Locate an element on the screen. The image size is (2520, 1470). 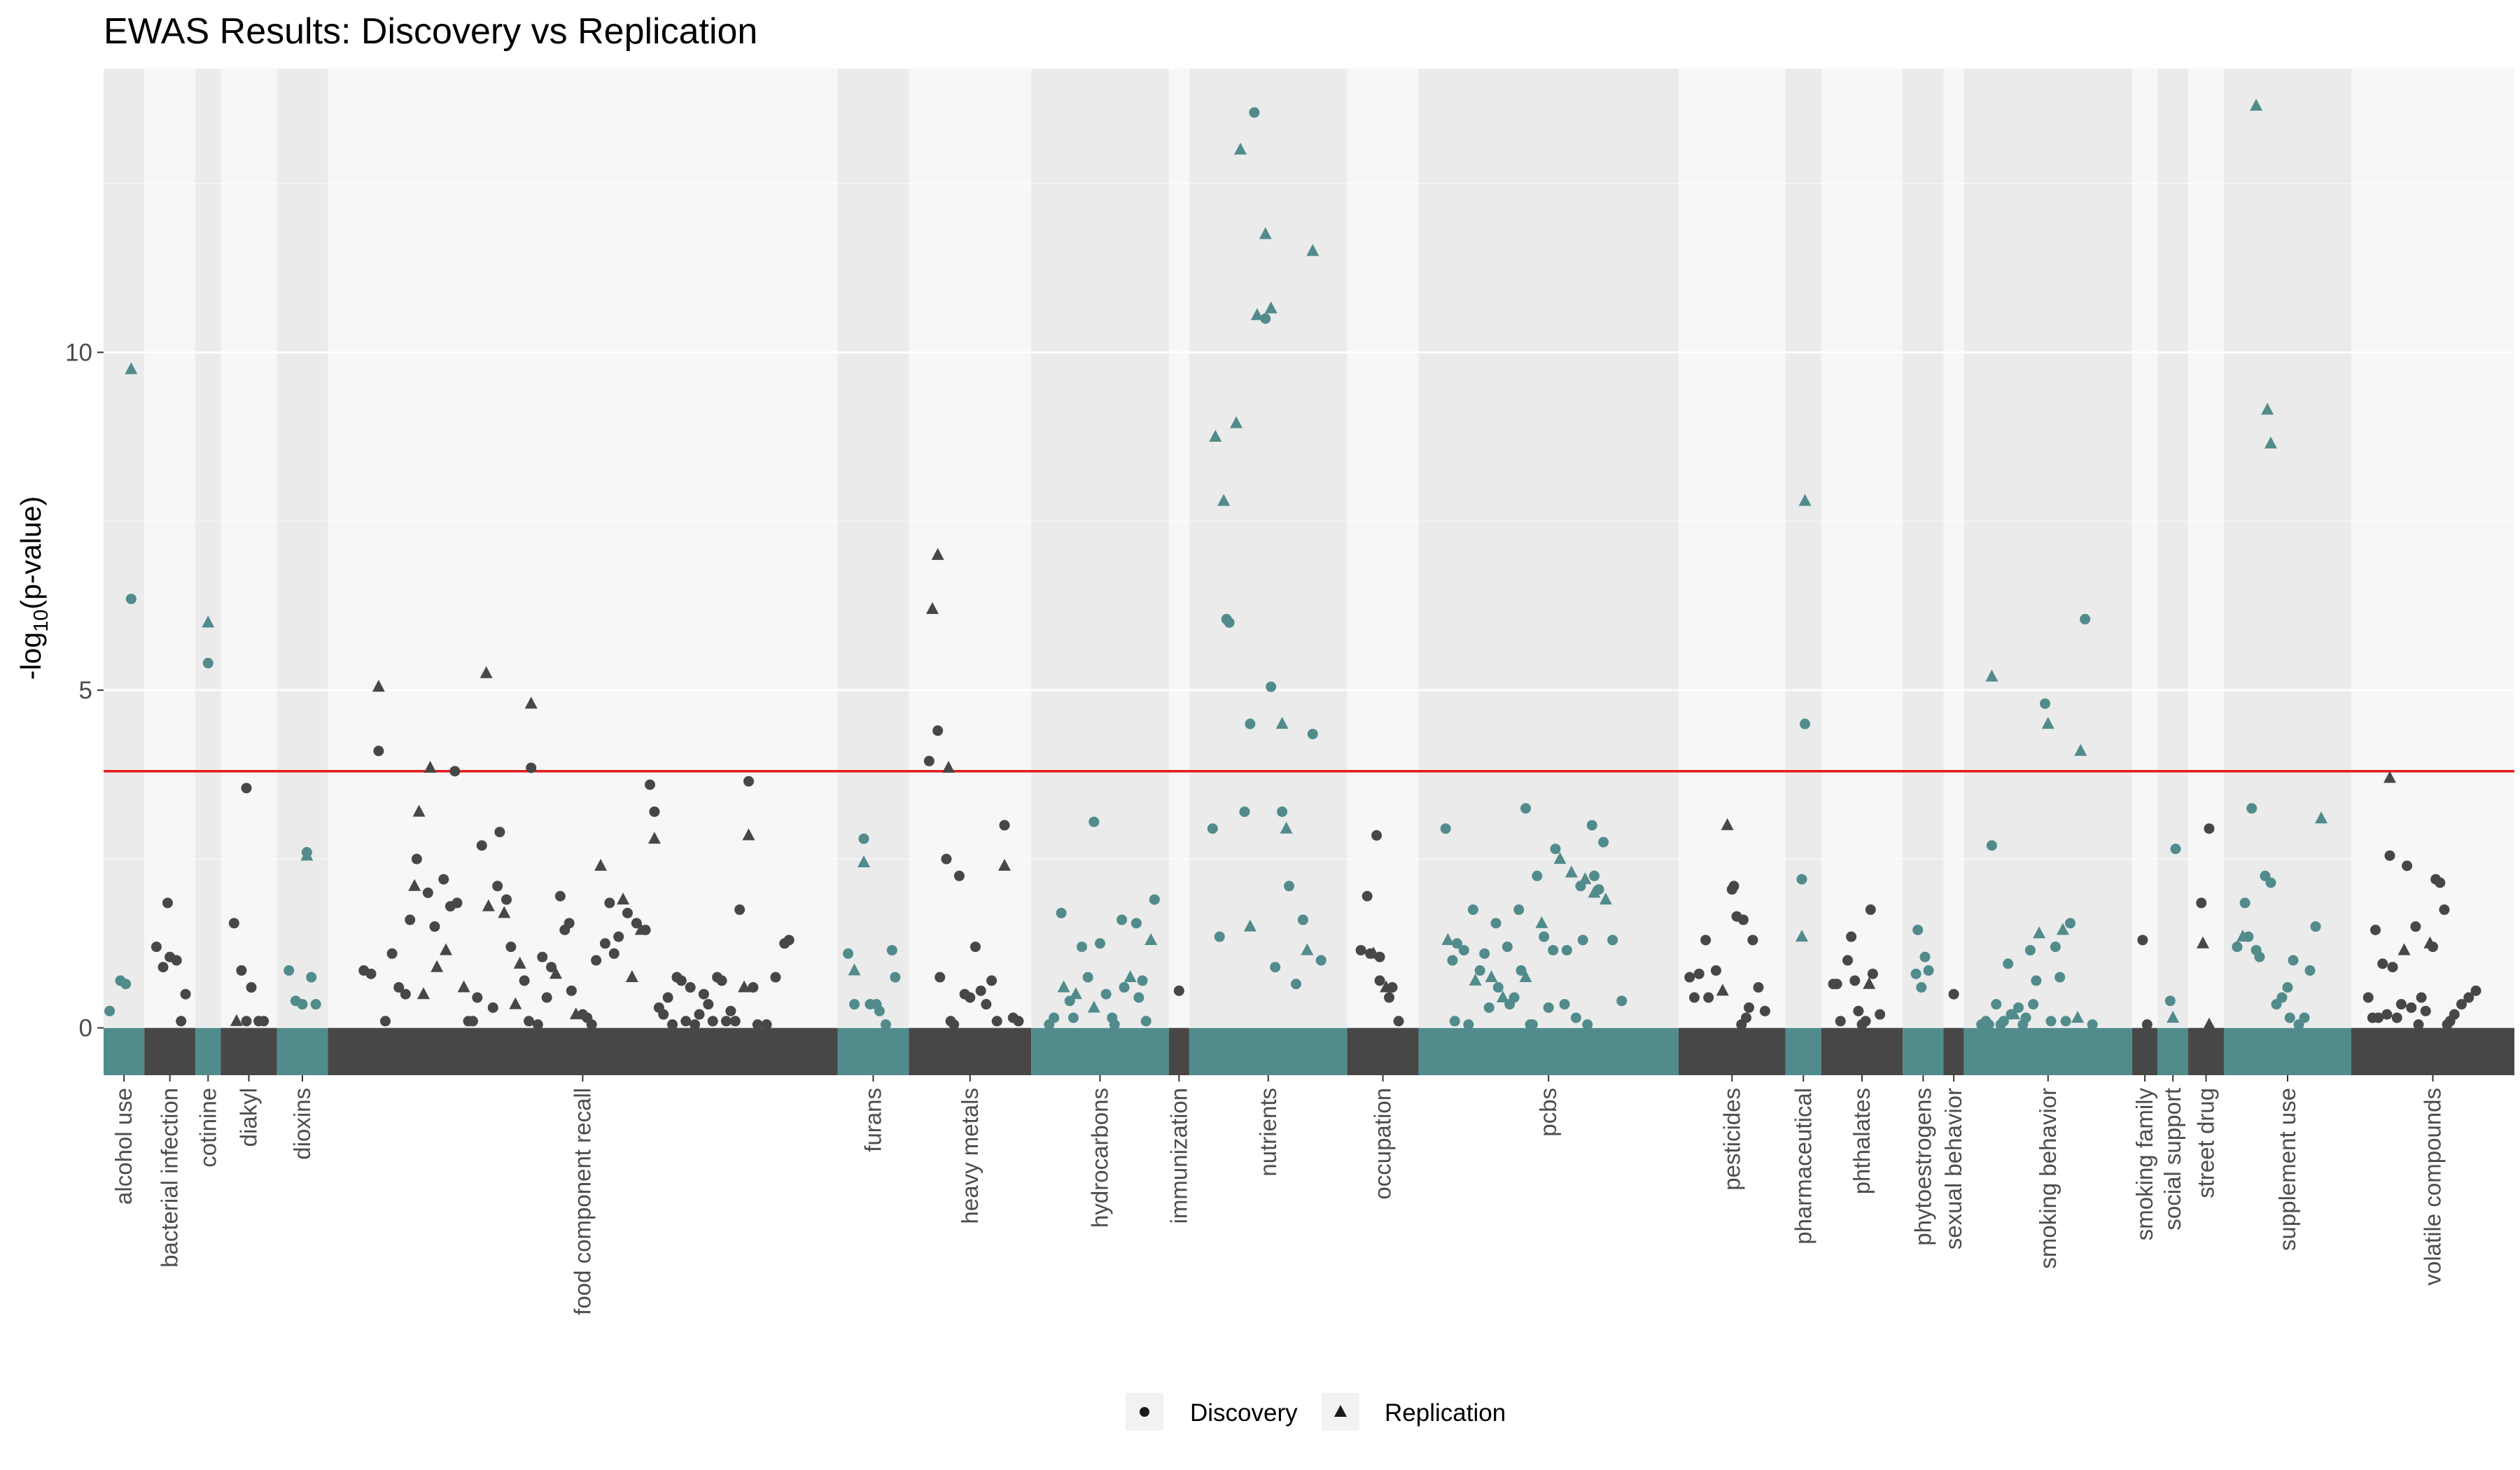
category-label: immunization is located at coordinates (1178, 1156).